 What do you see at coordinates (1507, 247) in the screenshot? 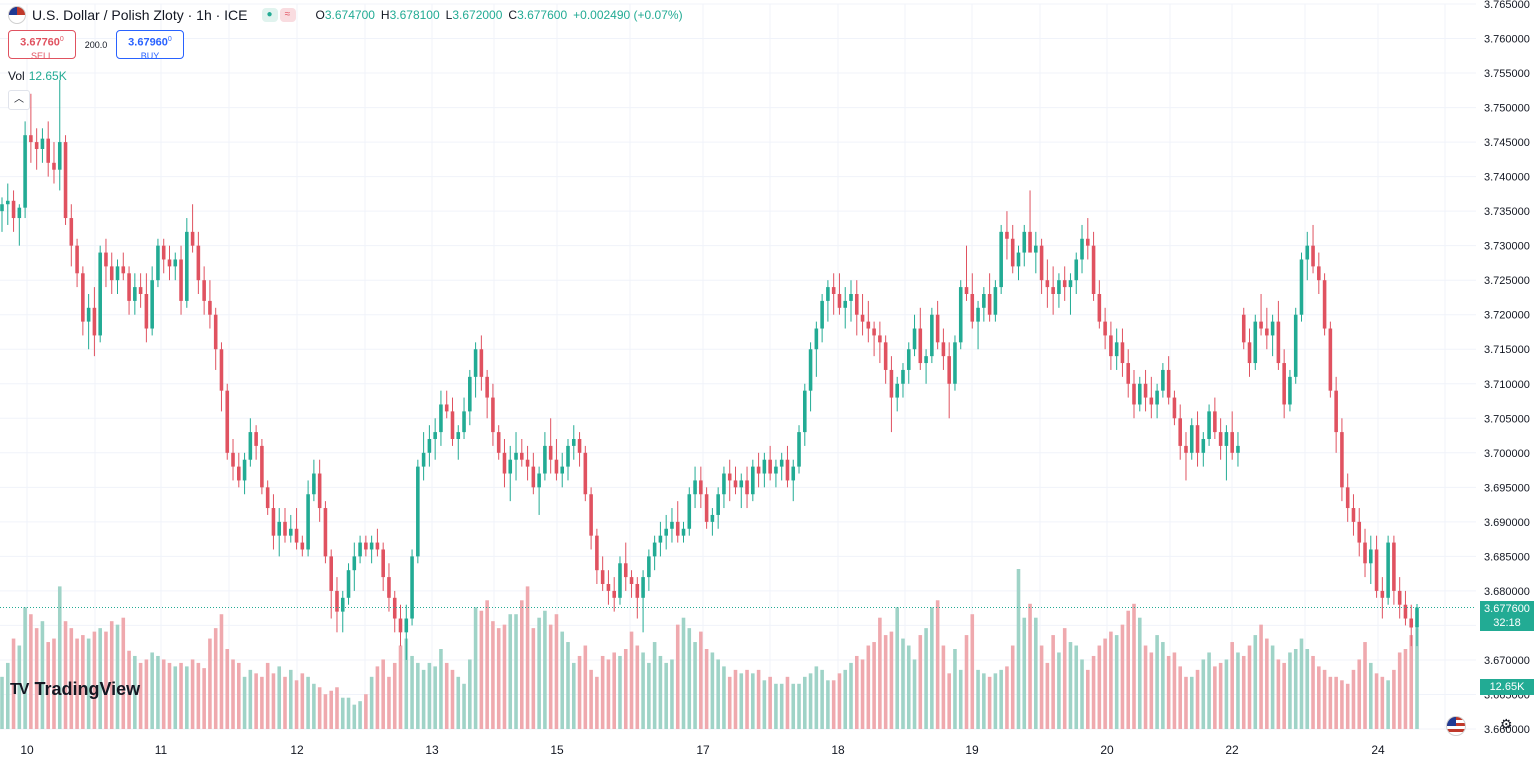
I see `y-tick-label: 3.730000` at bounding box center [1507, 247].